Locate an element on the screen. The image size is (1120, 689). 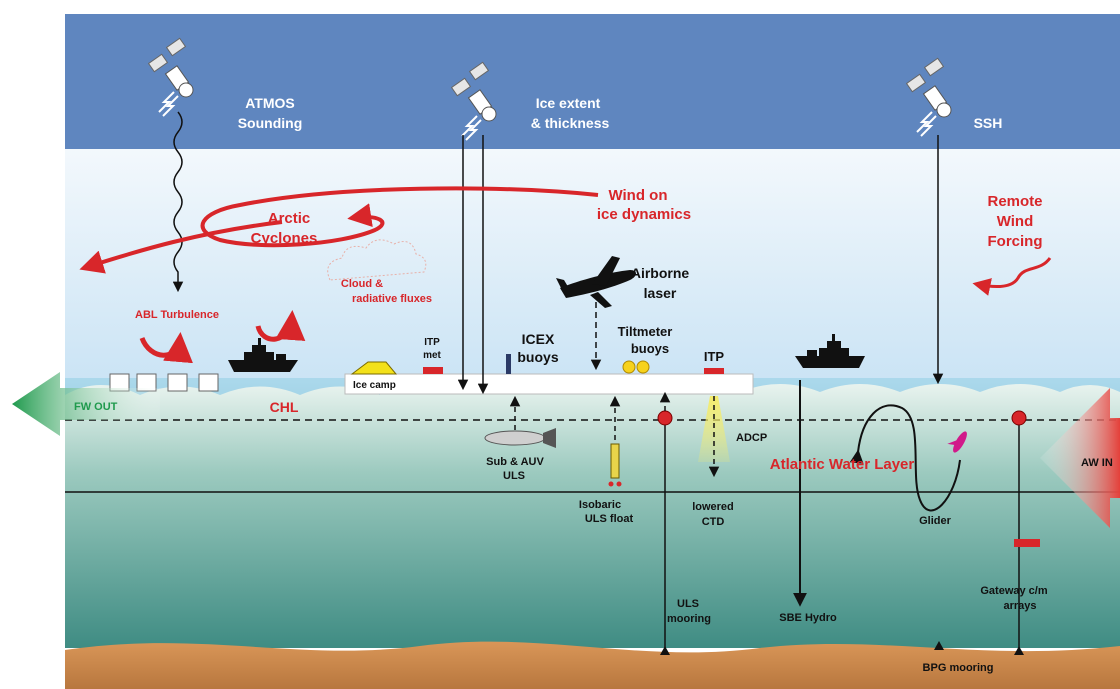
cloud-label: Cloud & is located at coordinates (362, 284).